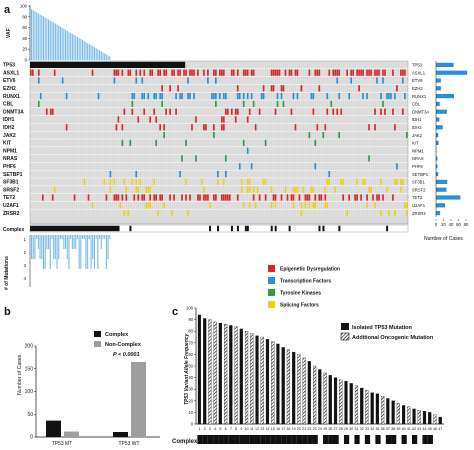 This screenshot has height=450, width=474. Describe the element at coordinates (417, 135) in the screenshot. I see `gene-label-right-jak2: JAK2` at that location.